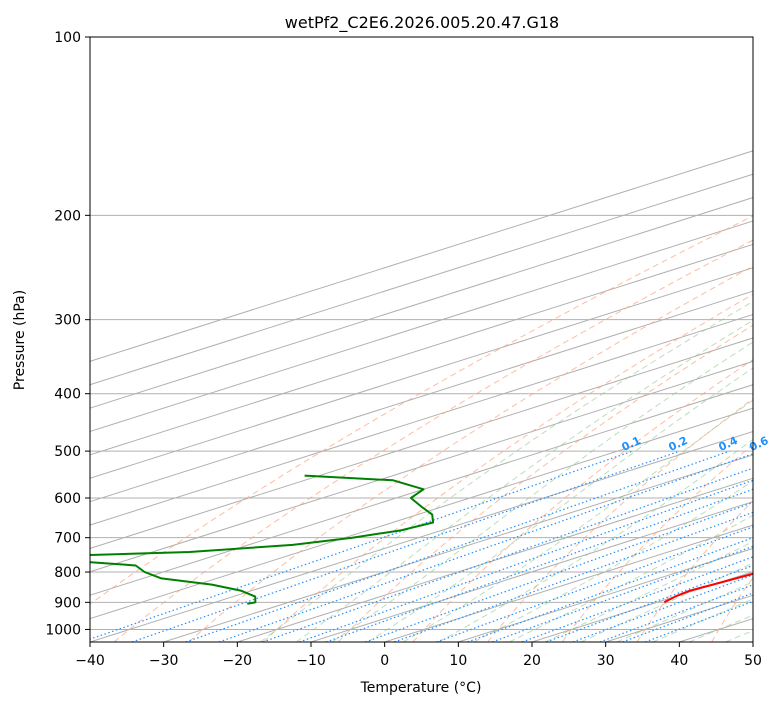 Image resolution: width=775 pixels, height=708 pixels. Describe the element at coordinates (164, 661) in the screenshot. I see `x-tick-label: −30` at that location.